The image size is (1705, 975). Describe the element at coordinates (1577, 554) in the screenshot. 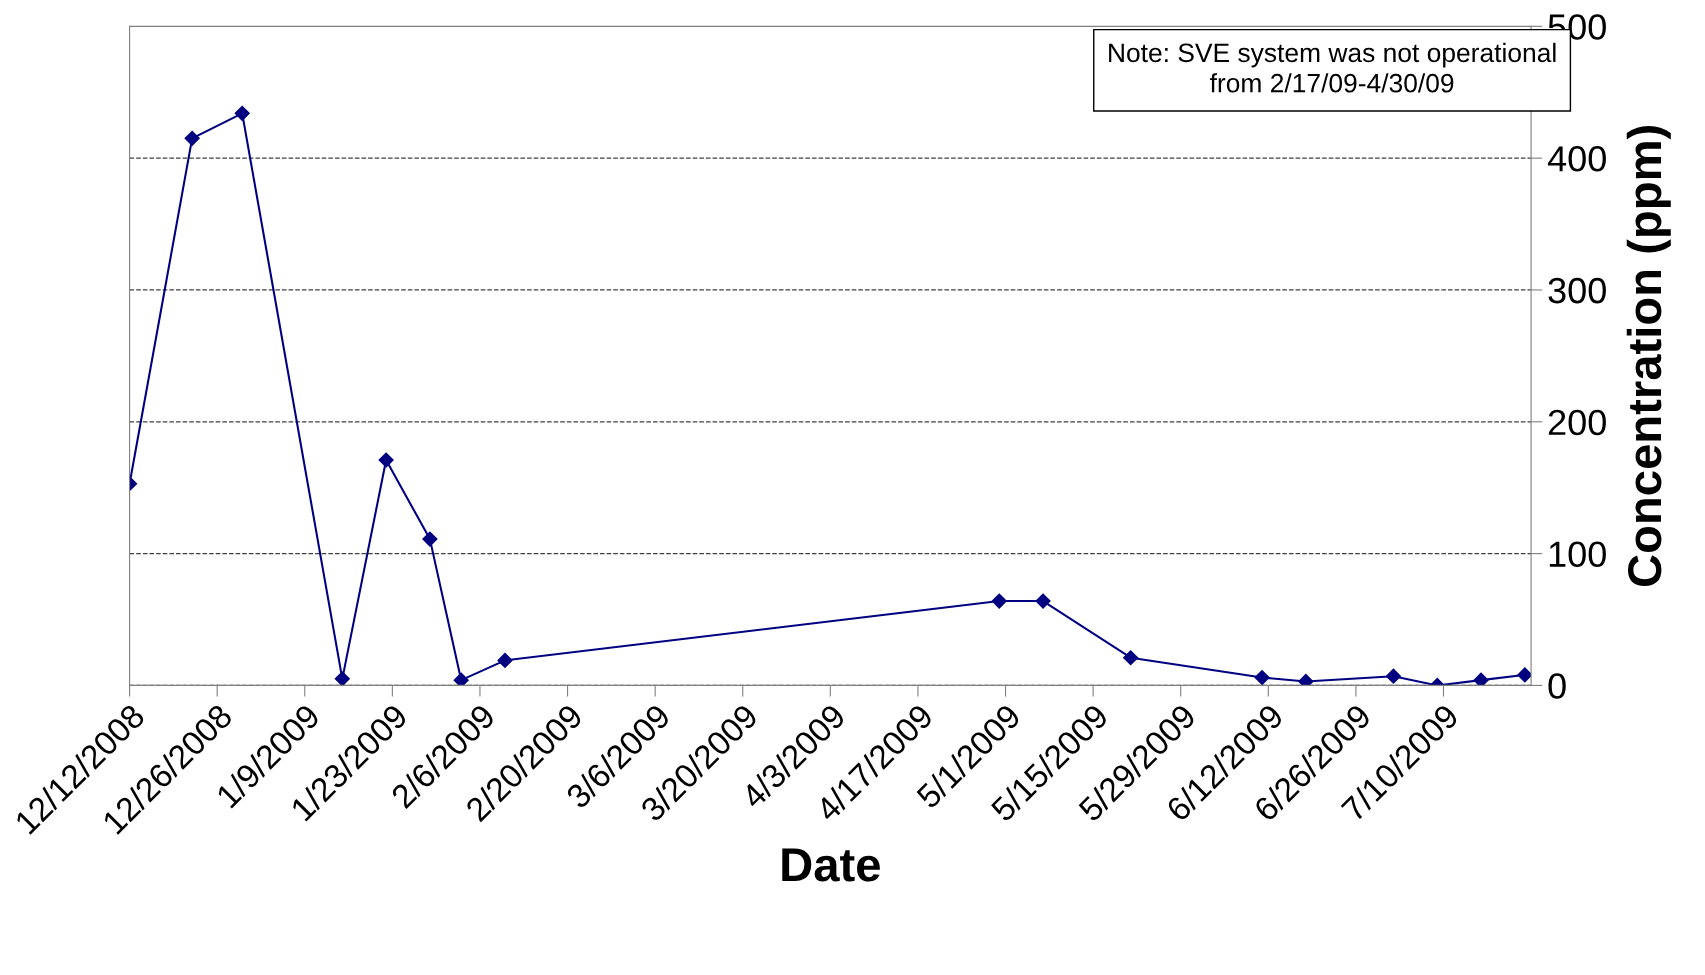

I see `y-tick-label: 100` at that location.